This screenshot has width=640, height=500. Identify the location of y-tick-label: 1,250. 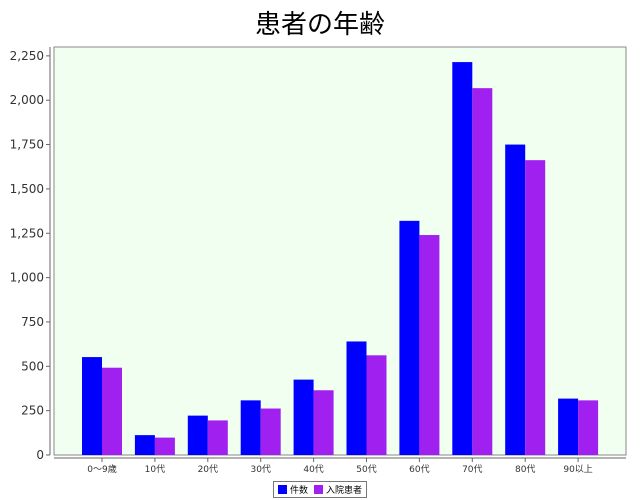
(27, 233).